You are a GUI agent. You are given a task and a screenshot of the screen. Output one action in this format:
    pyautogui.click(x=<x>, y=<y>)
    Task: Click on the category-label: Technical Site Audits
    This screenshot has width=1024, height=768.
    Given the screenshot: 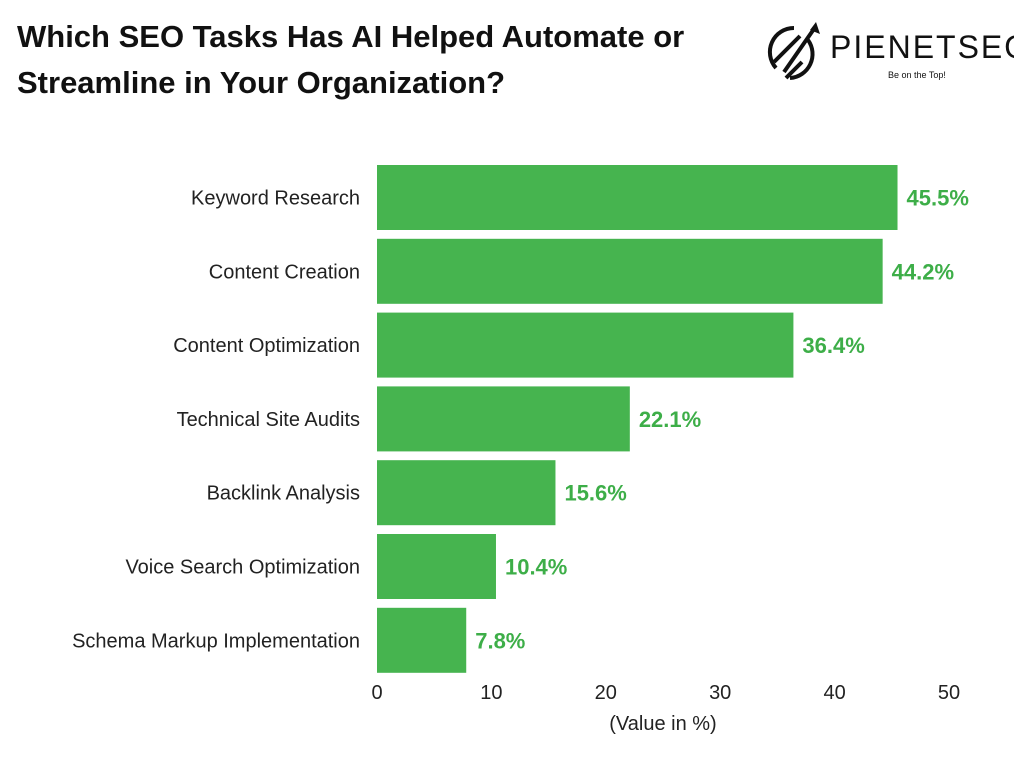 What is the action you would take?
    pyautogui.click(x=268, y=420)
    